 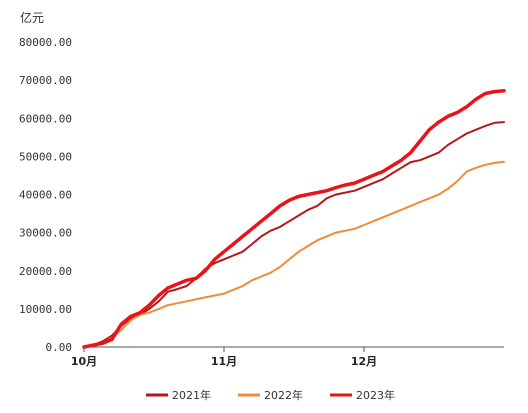 What do you see at coordinates (59, 347) in the screenshot?
I see `y-tick-label: 0.00` at bounding box center [59, 347].